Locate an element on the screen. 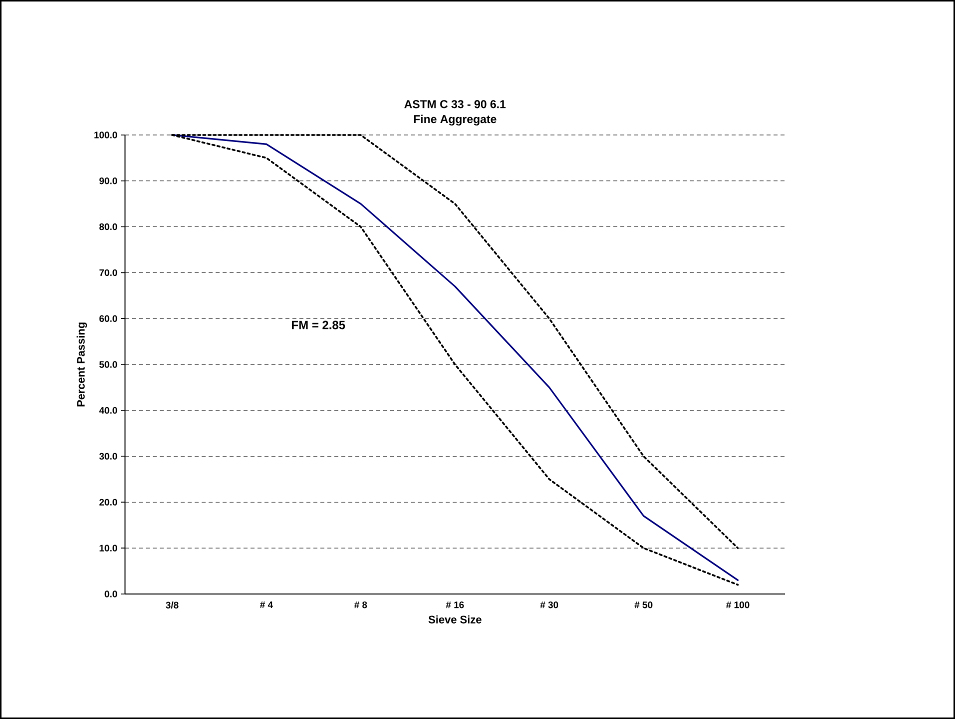 The image size is (955, 719). y-tick-label: 0.0 is located at coordinates (111, 594).